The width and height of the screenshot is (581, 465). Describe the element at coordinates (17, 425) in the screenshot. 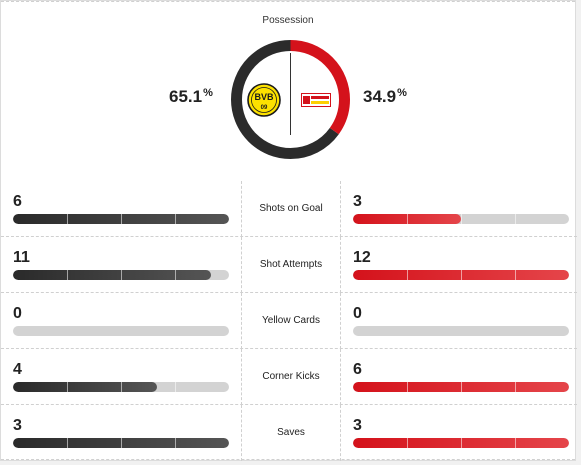

I see `home-stat-value: 3` at that location.